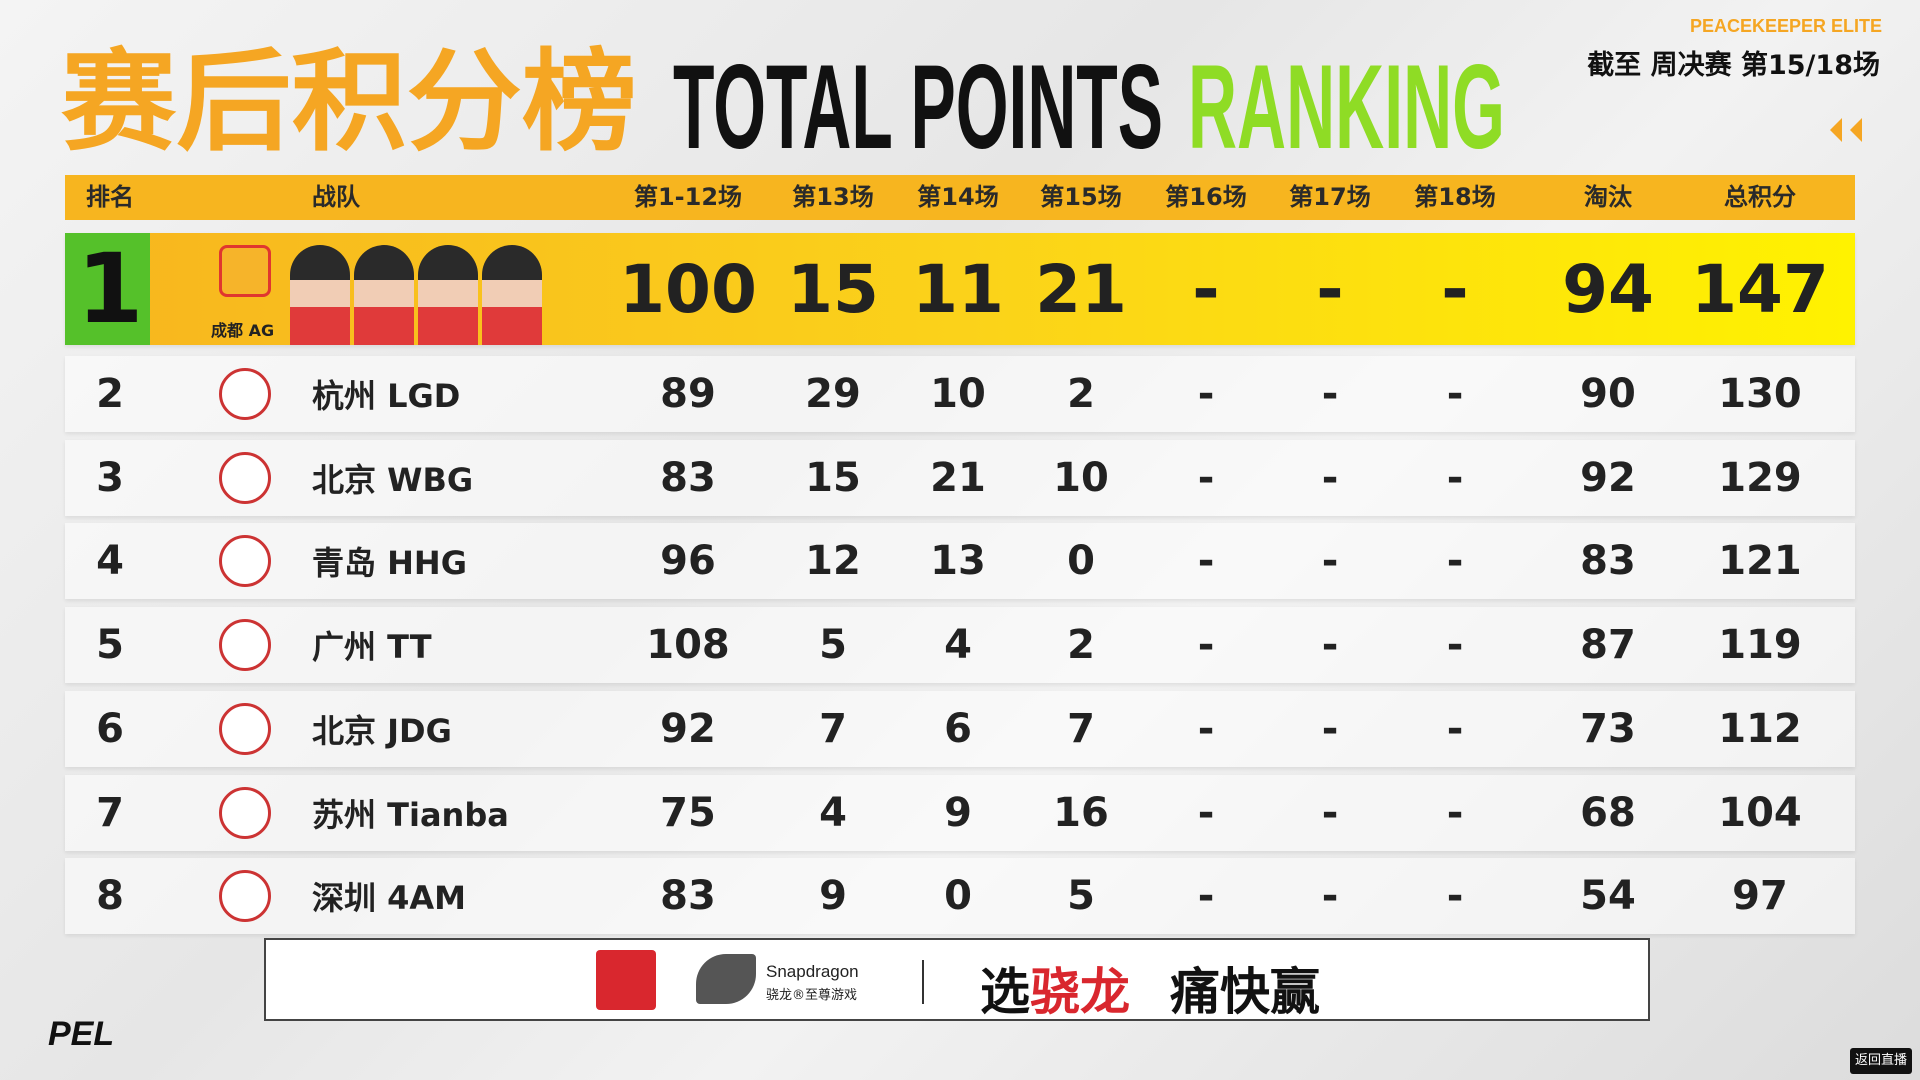 The image size is (1920, 1080). Describe the element at coordinates (833, 394) in the screenshot. I see `score-cell: 29` at that location.